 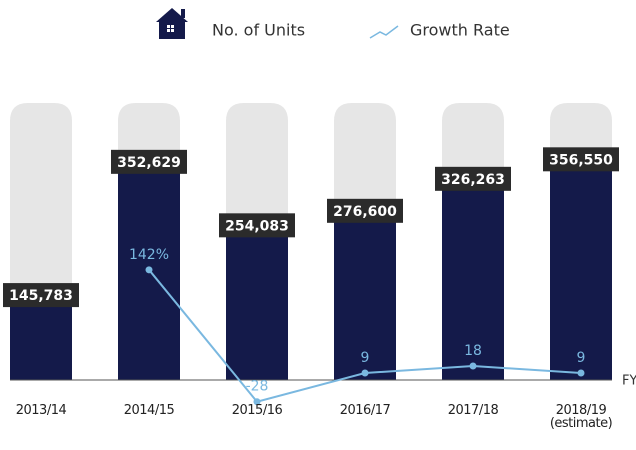 I want to click on x-tick-label: 2017/18, so click(x=473, y=410).